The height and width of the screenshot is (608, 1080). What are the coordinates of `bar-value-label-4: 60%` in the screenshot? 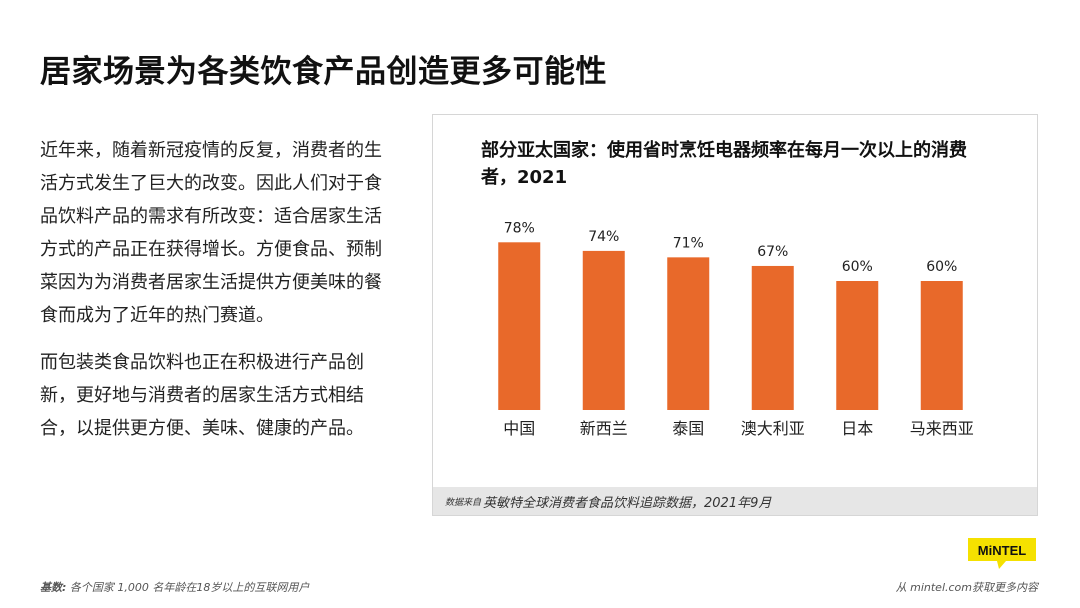 It's located at (857, 267).